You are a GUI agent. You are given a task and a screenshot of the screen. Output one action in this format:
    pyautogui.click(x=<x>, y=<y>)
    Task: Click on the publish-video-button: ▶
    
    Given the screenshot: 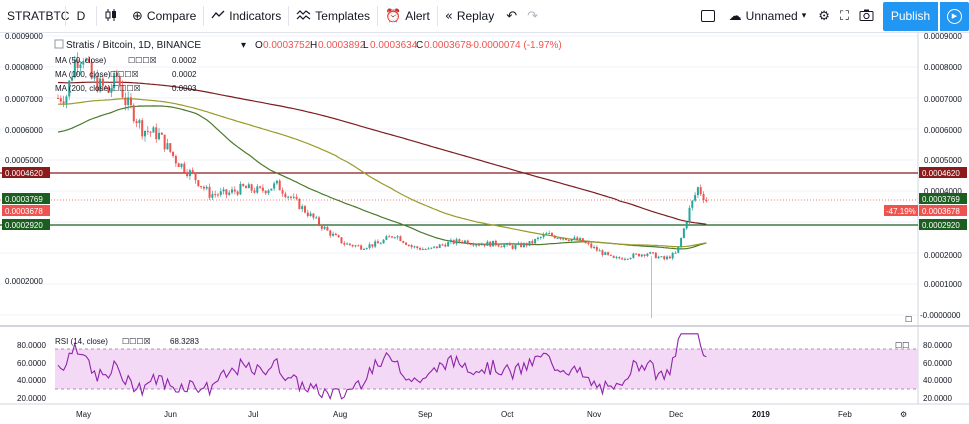 What is the action you would take?
    pyautogui.click(x=954, y=16)
    